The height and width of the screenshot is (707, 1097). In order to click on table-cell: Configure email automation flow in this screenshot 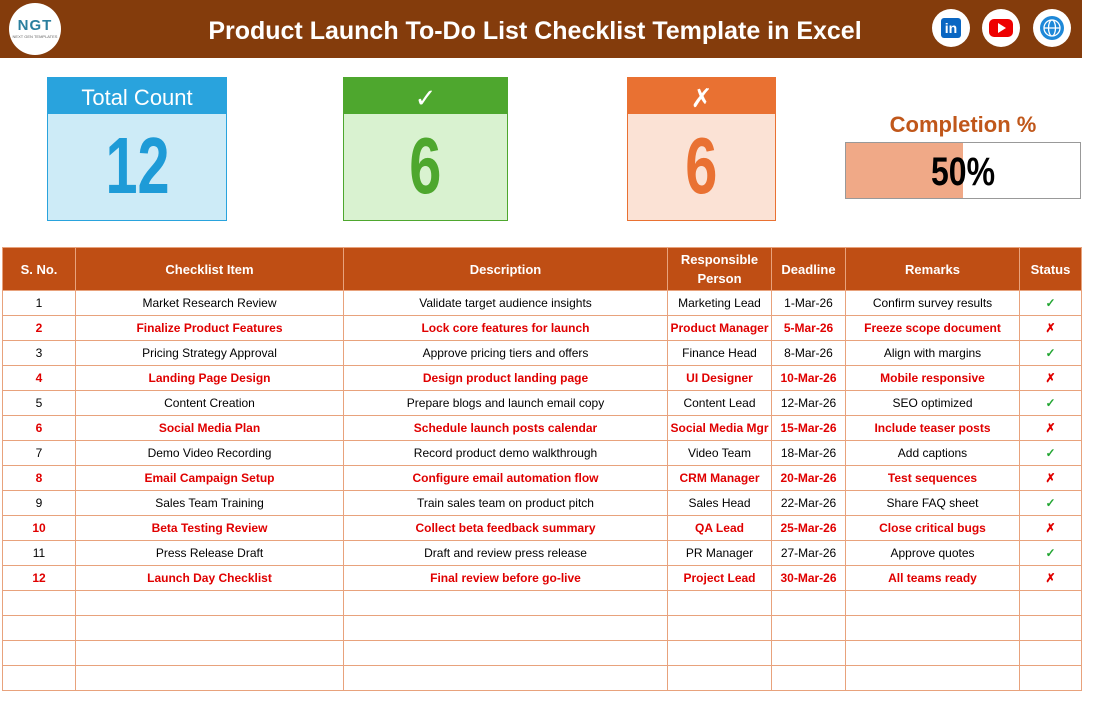, I will do `click(505, 478)`.